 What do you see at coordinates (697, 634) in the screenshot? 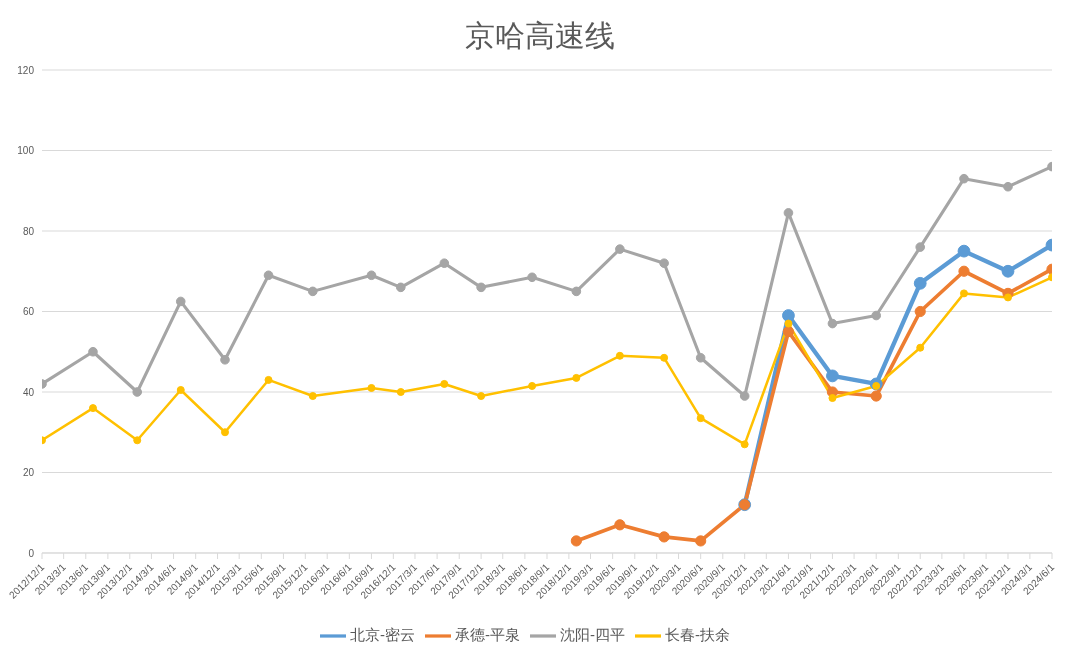
I see `legend-label: 长春-扶余` at bounding box center [697, 634].